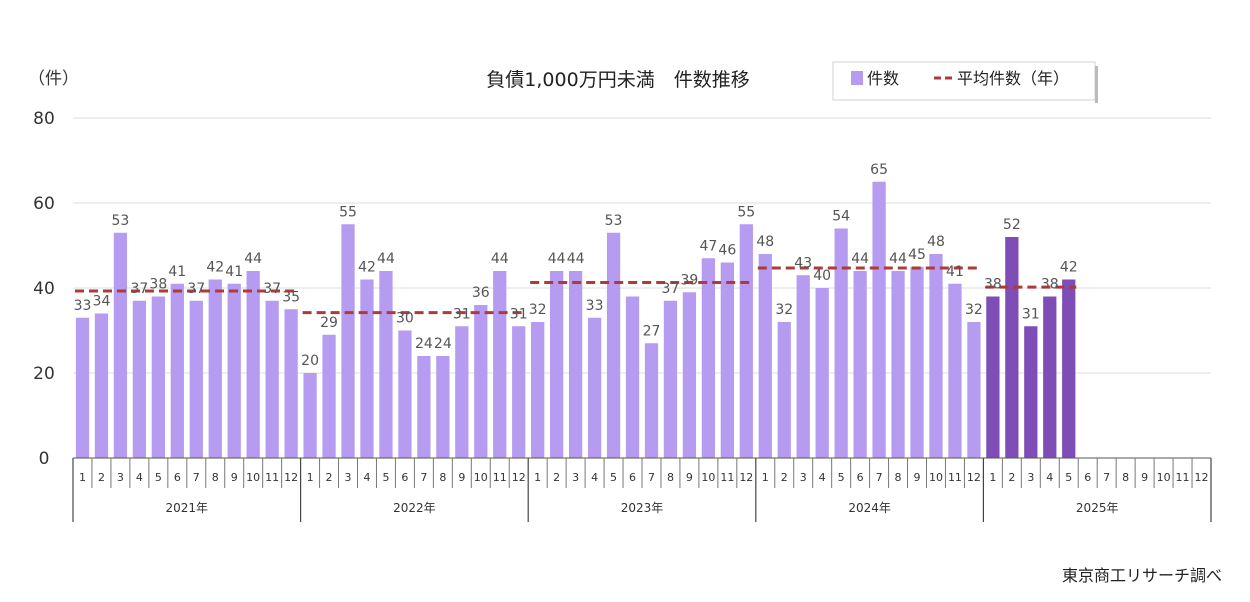 The image size is (1250, 602). What do you see at coordinates (936, 242) in the screenshot?
I see `data-label: 48` at bounding box center [936, 242].